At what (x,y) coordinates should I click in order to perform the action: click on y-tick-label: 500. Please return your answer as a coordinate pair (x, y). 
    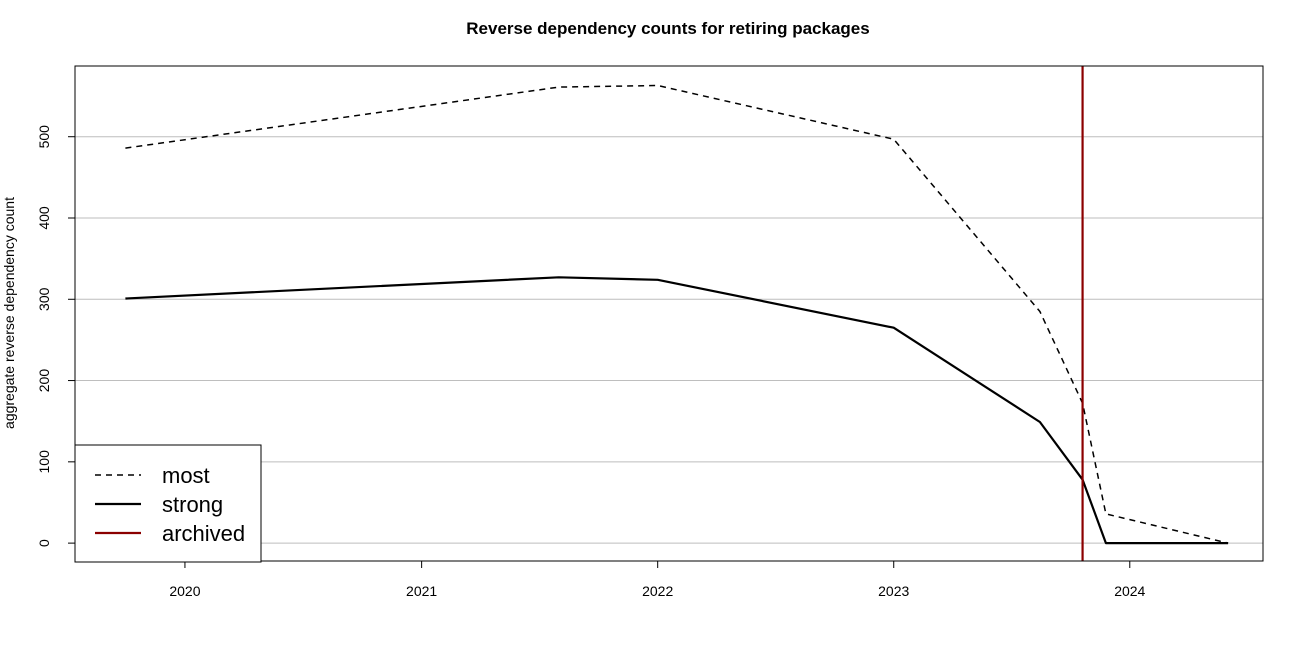
    Looking at the image, I should click on (44, 137).